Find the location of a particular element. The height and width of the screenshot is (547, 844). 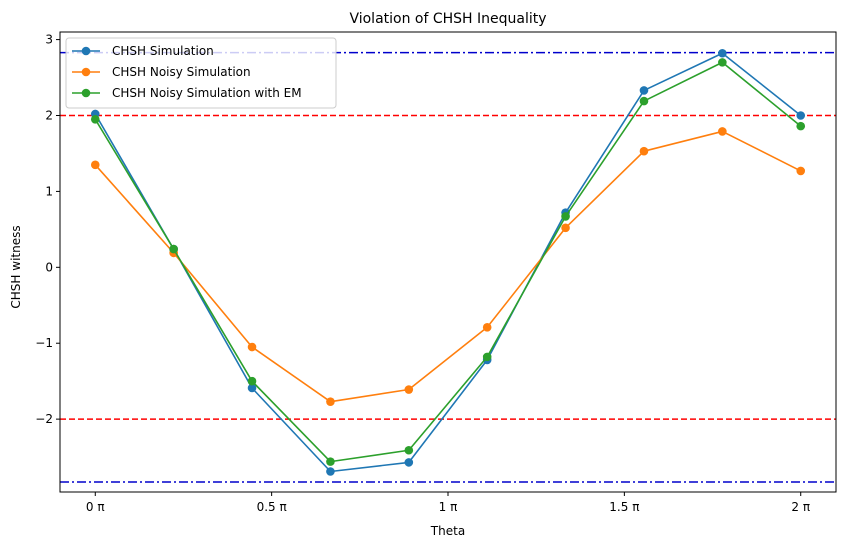

y-tick-label-2: 0 is located at coordinates (49, 267).